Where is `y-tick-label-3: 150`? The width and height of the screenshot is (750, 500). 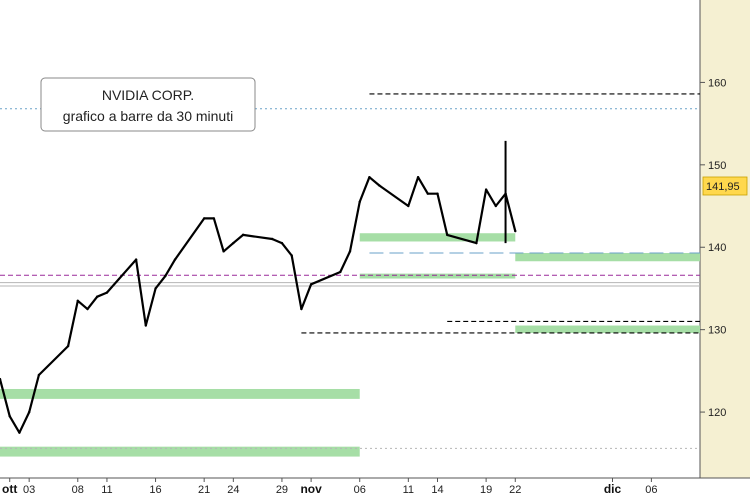 y-tick-label-3: 150 is located at coordinates (717, 166).